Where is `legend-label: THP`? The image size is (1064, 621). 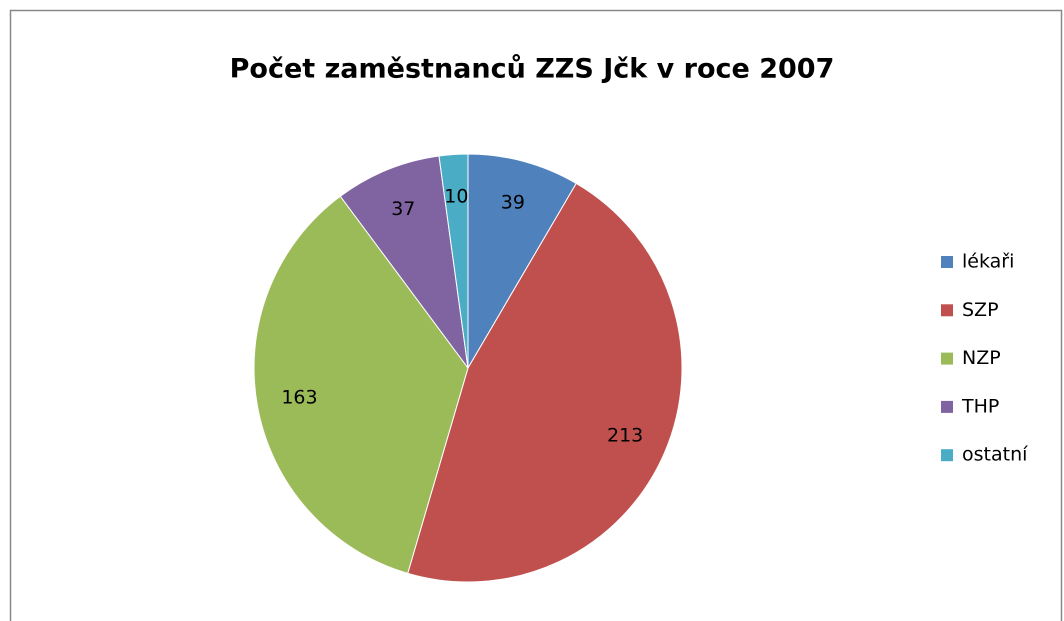 legend-label: THP is located at coordinates (980, 406).